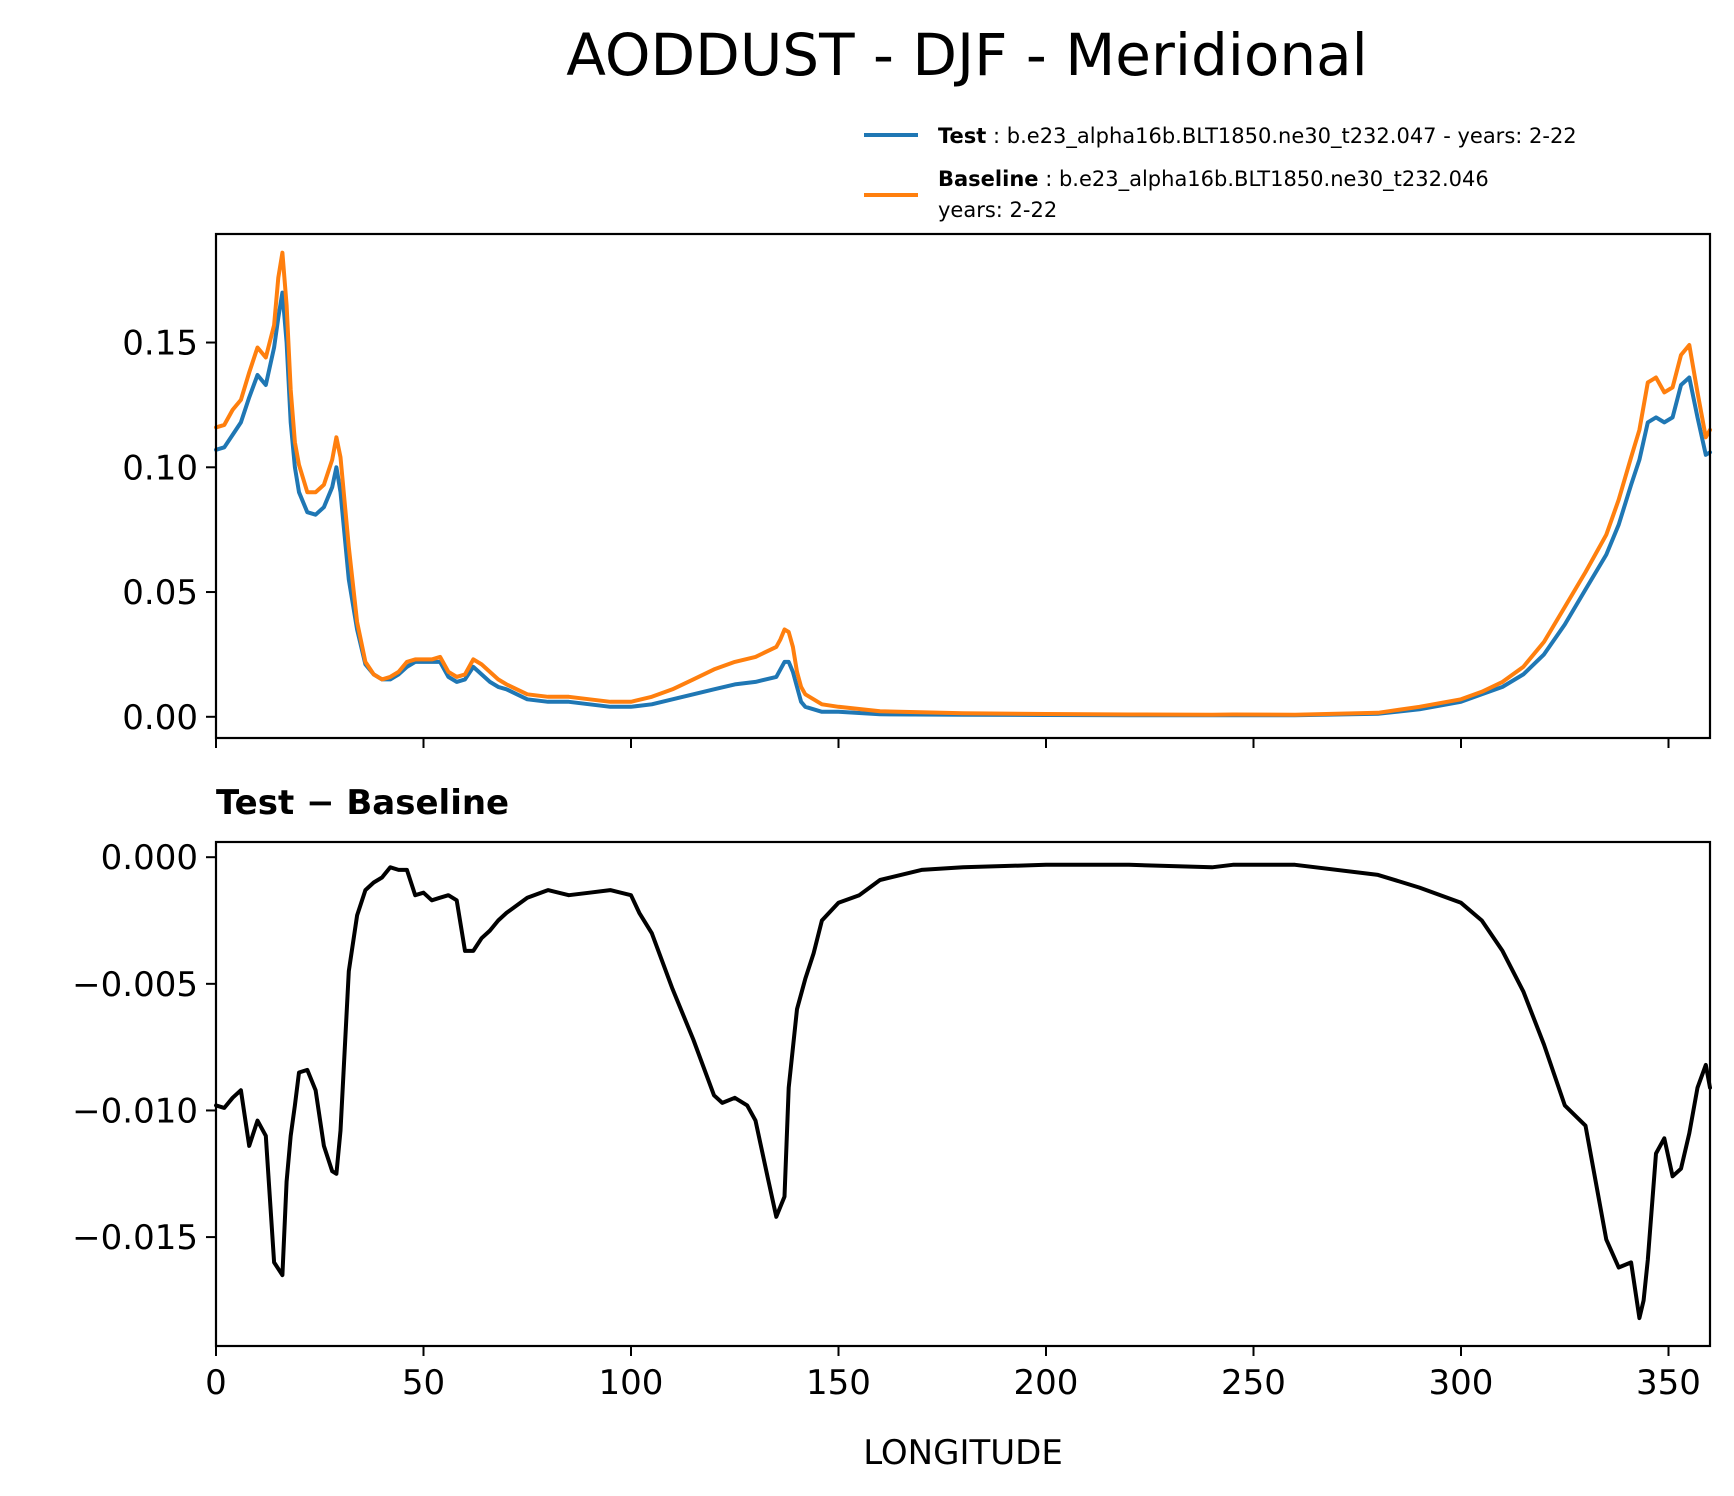 The height and width of the screenshot is (1496, 1734). Describe the element at coordinates (1461, 1383) in the screenshot. I see `bottom-x-tick-label: 300` at that location.